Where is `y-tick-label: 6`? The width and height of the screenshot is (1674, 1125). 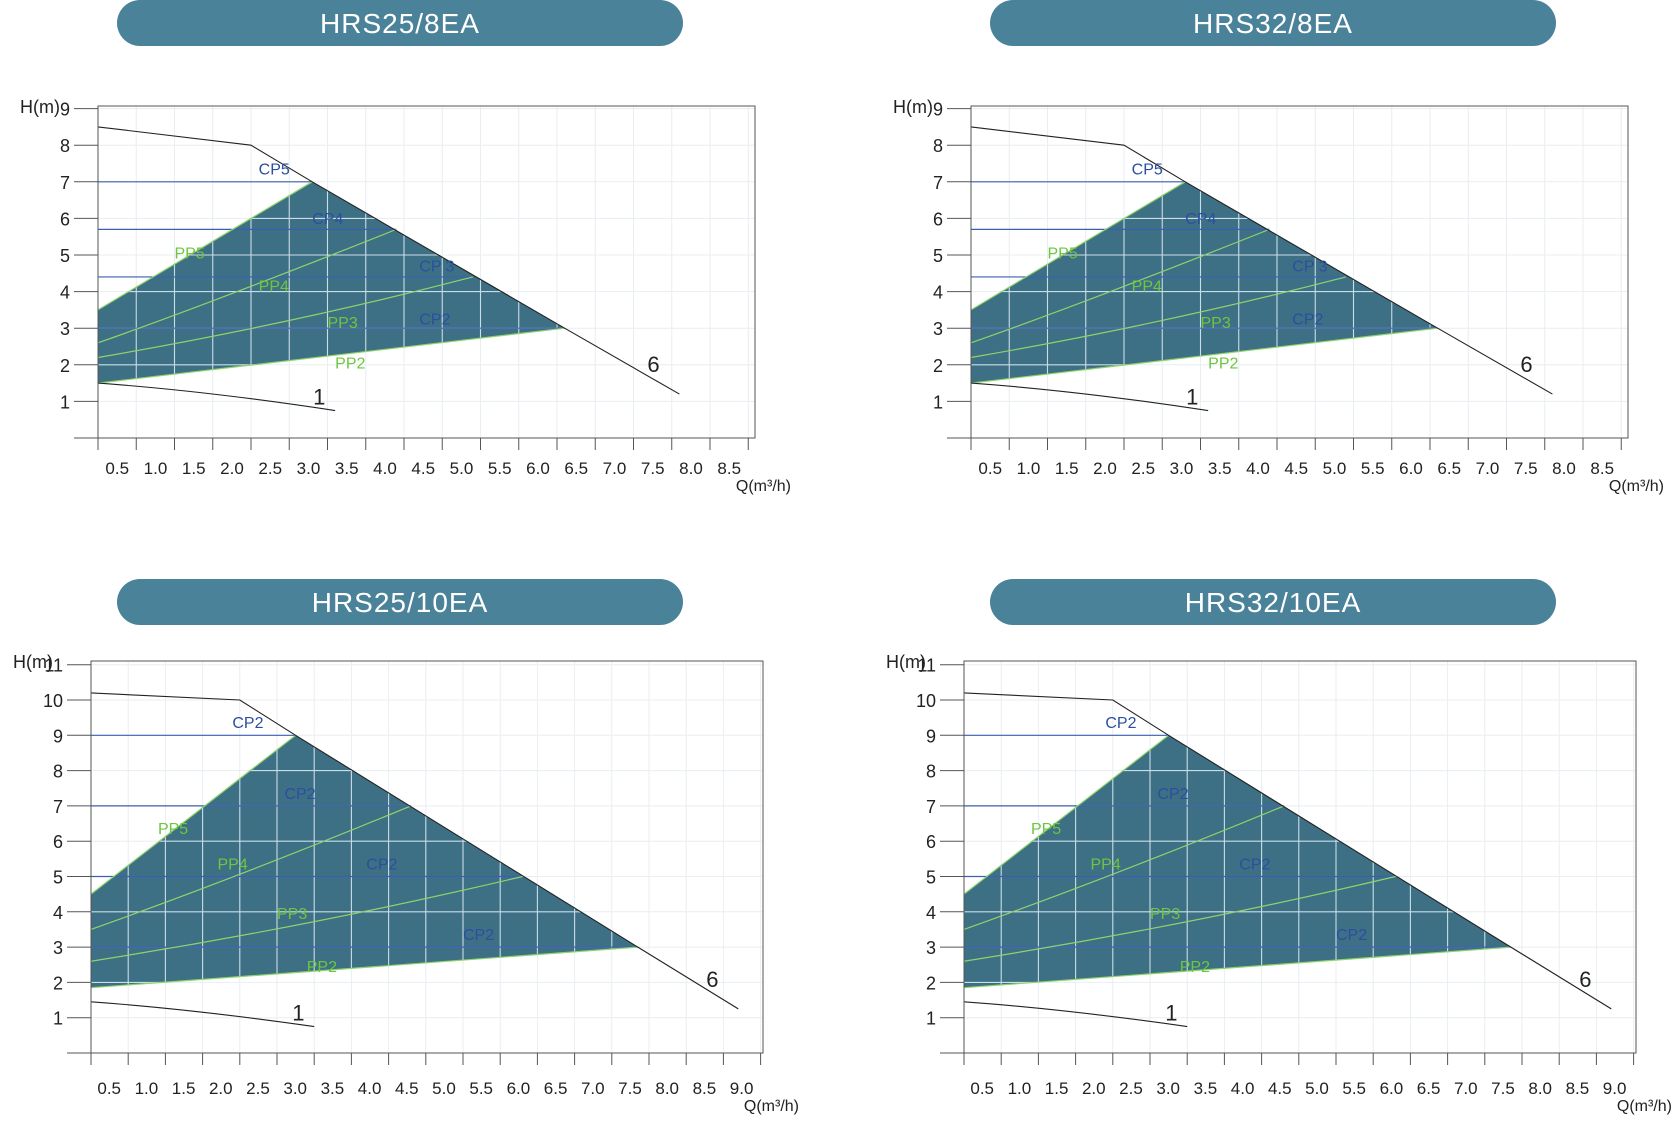
y-tick-label: 6 is located at coordinates (65, 219).